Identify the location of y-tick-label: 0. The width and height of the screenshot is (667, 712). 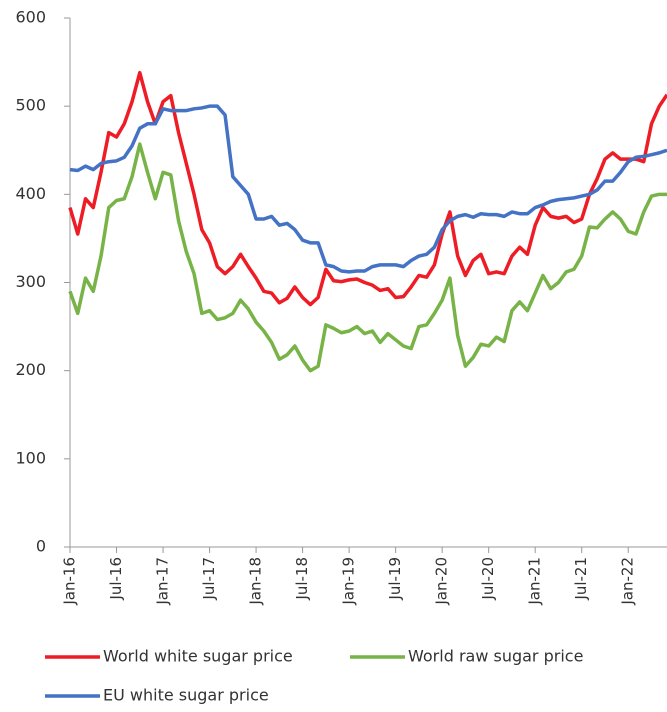
(41, 546).